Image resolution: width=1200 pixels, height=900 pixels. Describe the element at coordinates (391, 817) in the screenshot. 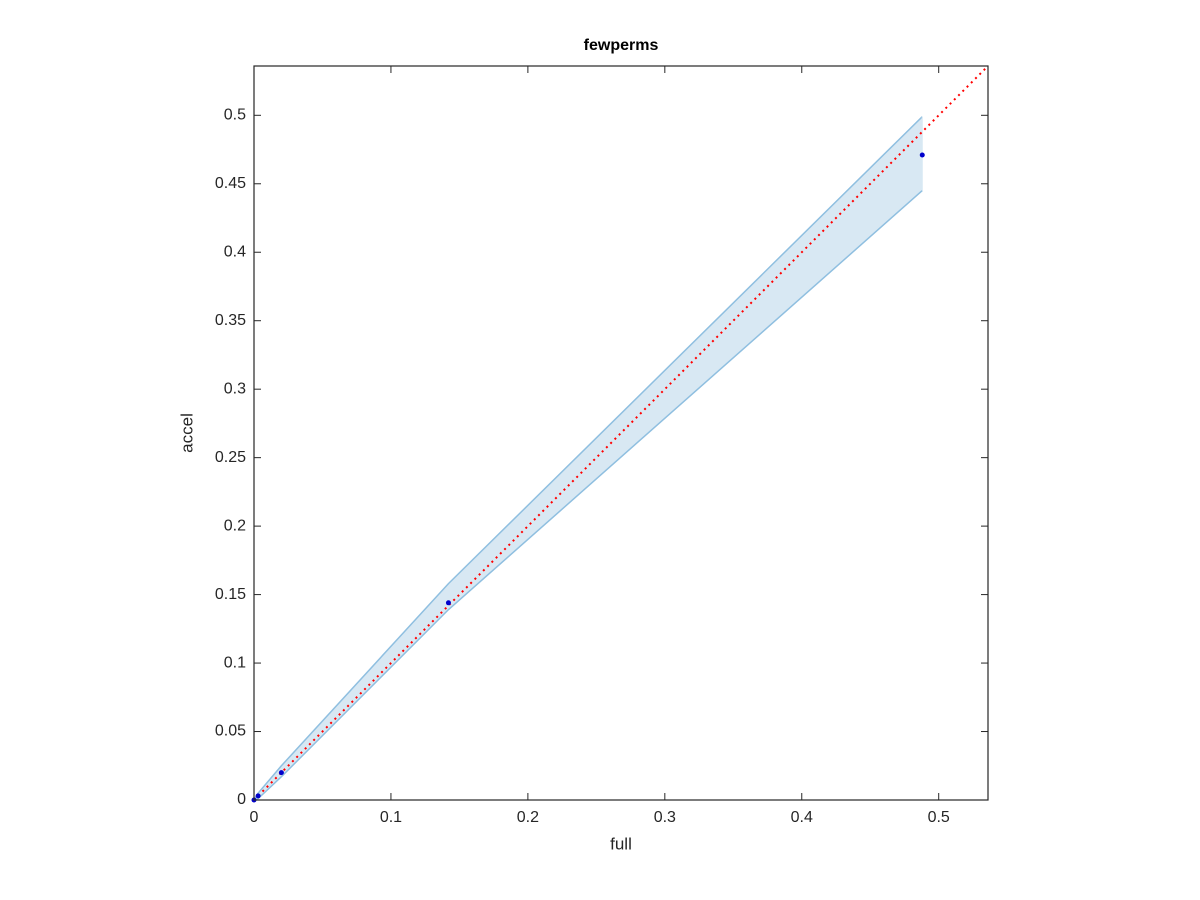

I see `x-tick-label: 0.1` at that location.